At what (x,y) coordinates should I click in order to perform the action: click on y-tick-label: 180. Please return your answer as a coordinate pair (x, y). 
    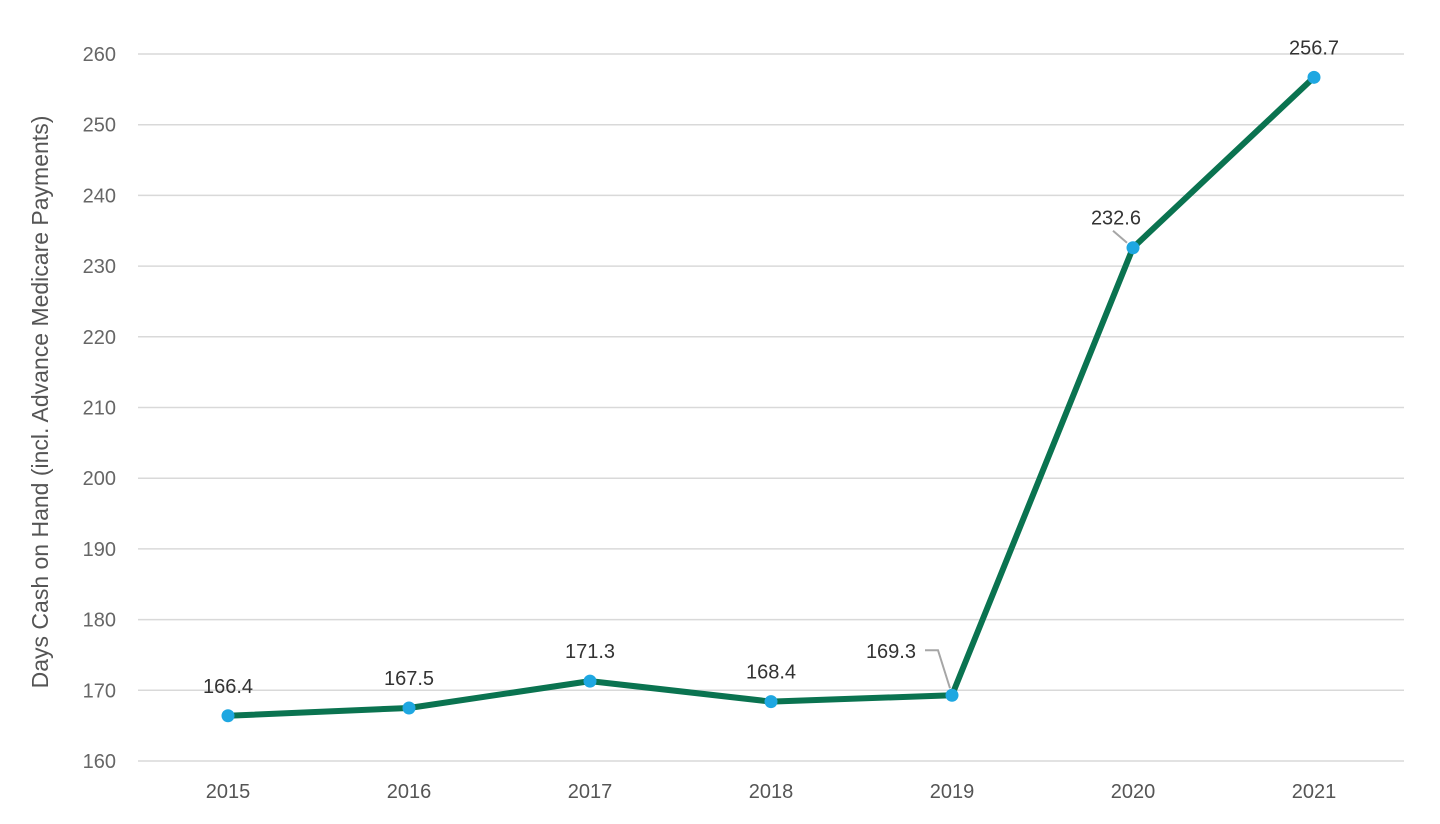
    Looking at the image, I should click on (99, 621).